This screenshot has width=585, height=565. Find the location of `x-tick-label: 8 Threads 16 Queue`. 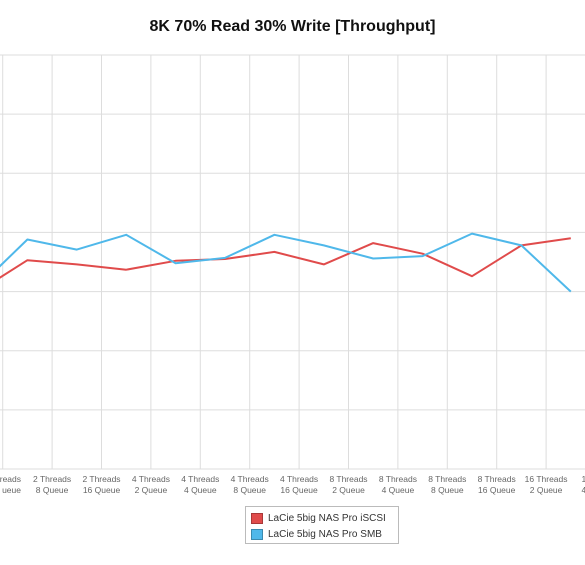

x-tick-label: 8 Threads 16 Queue is located at coordinates (497, 484).